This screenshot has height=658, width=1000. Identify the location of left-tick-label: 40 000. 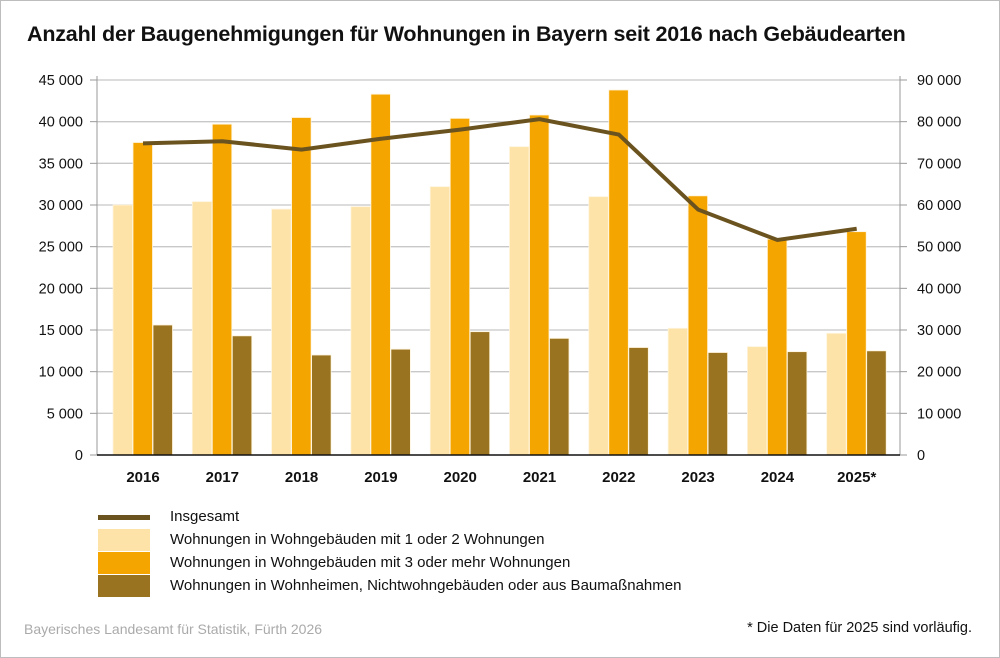
(61, 123).